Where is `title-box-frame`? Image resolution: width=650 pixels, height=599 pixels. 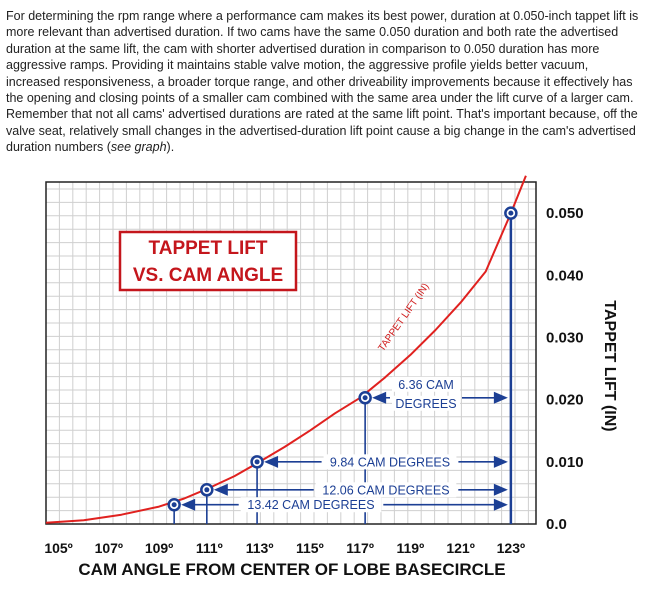 title-box-frame is located at coordinates (208, 261).